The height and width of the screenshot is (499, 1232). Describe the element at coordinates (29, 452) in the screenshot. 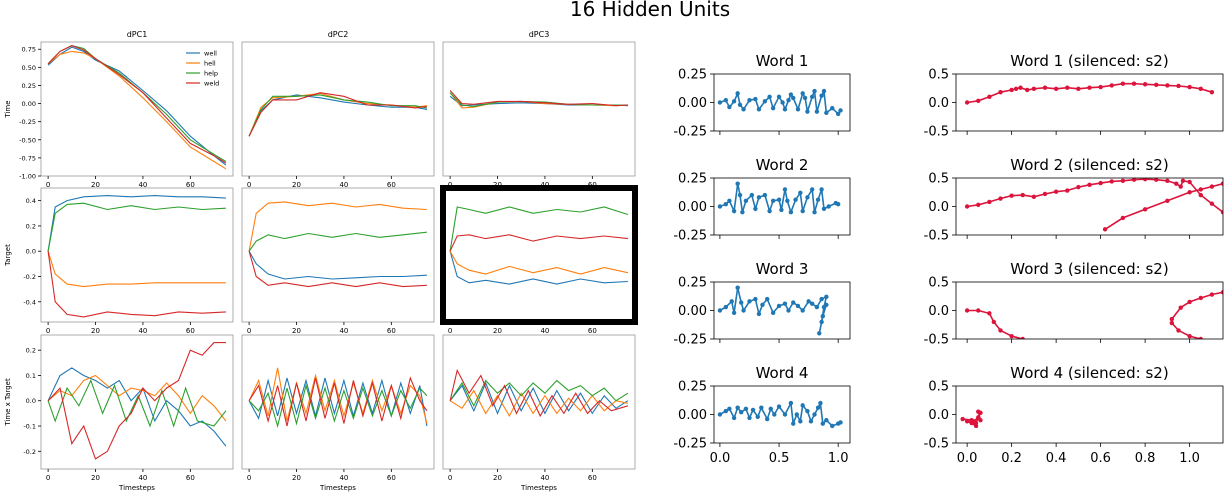

I see `y-tick-label: -0.2` at that location.